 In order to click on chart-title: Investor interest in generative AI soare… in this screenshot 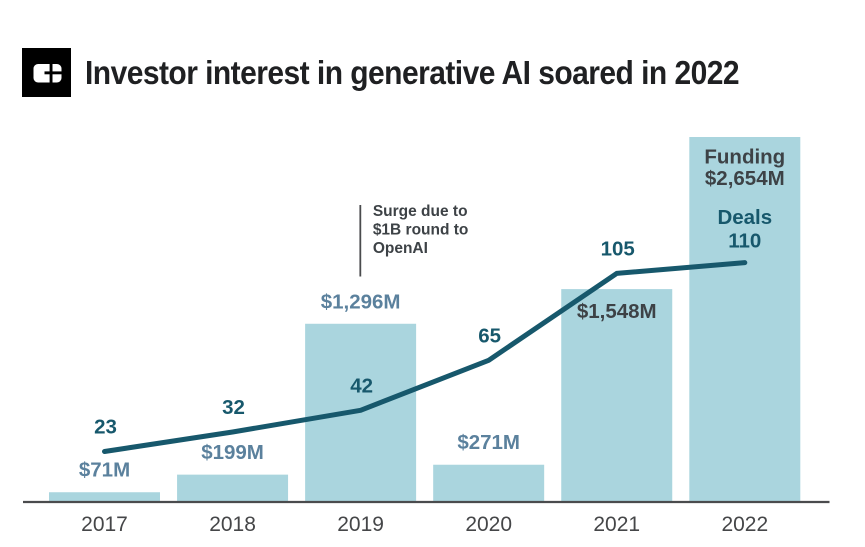, I will do `click(412, 72)`.